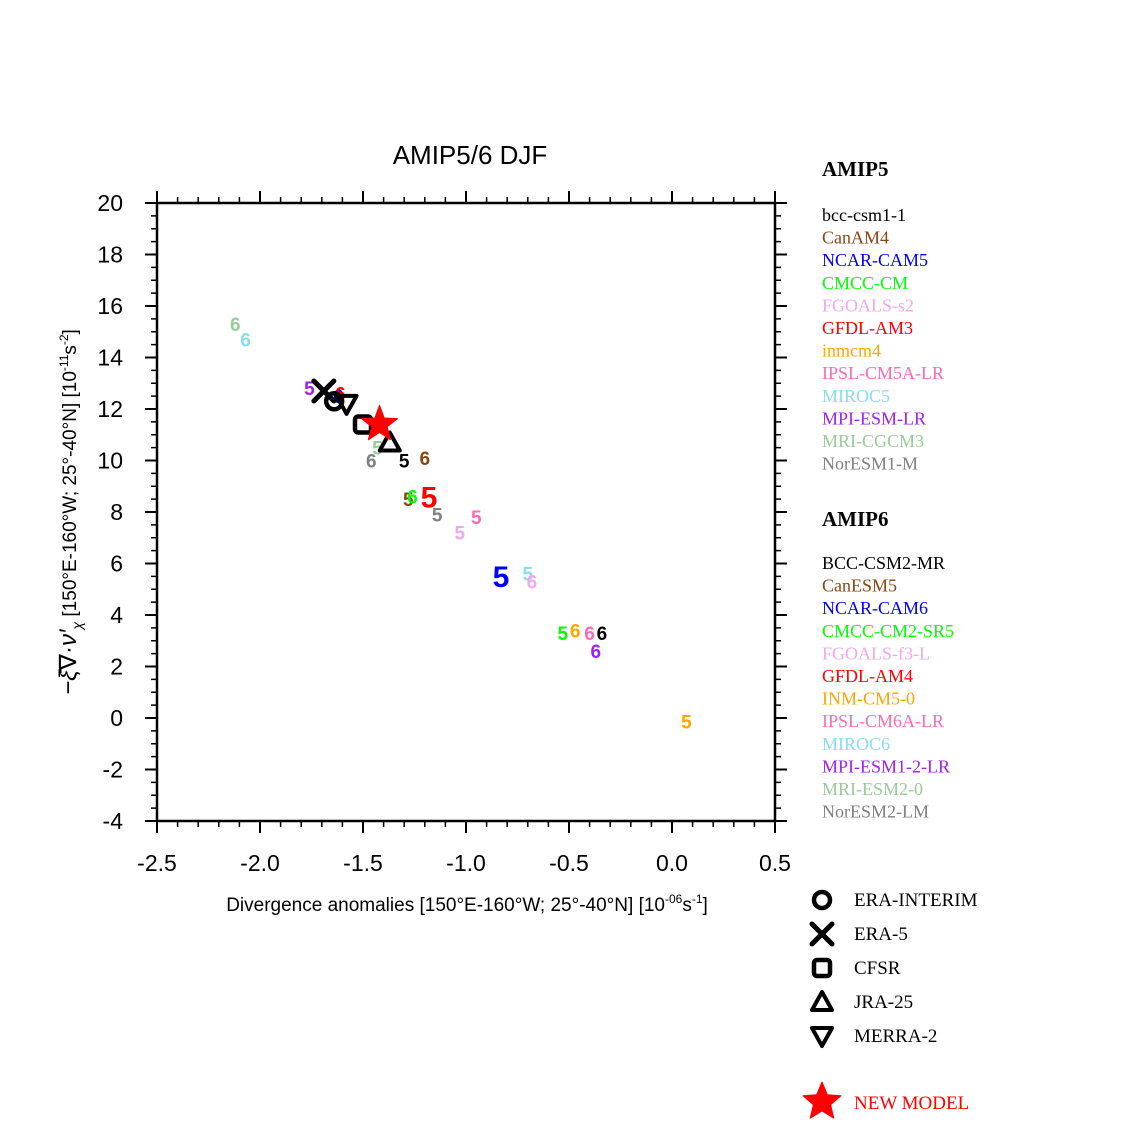  What do you see at coordinates (260, 863) in the screenshot?
I see `x-tick-label: -2.0` at bounding box center [260, 863].